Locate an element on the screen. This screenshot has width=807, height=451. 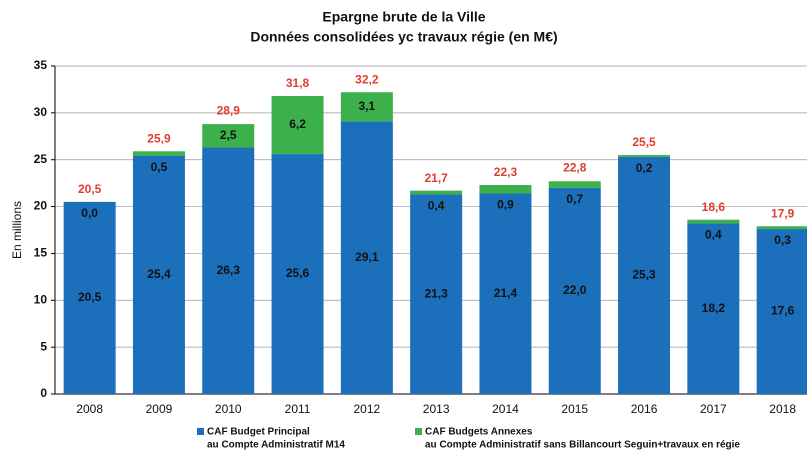
data-label: 25,3 is located at coordinates (644, 275).